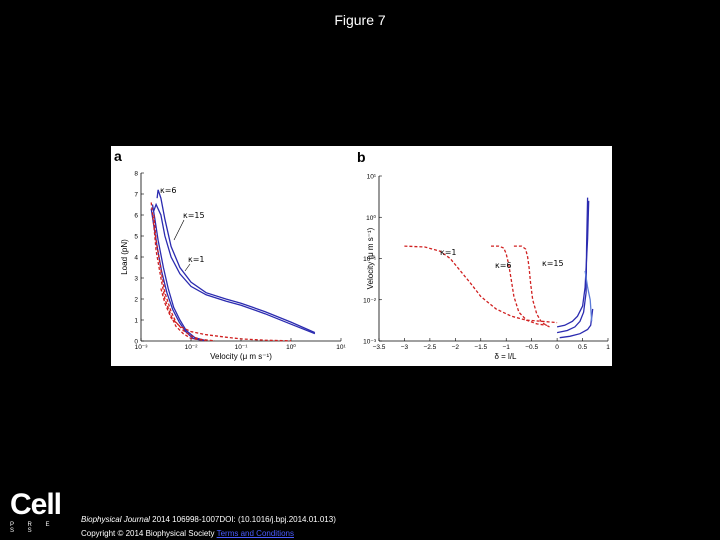 Image resolution: width=720 pixels, height=540 pixels. Describe the element at coordinates (241, 356) in the screenshot. I see `x-axis-label: Velocity (μ m s⁻¹)` at that location.